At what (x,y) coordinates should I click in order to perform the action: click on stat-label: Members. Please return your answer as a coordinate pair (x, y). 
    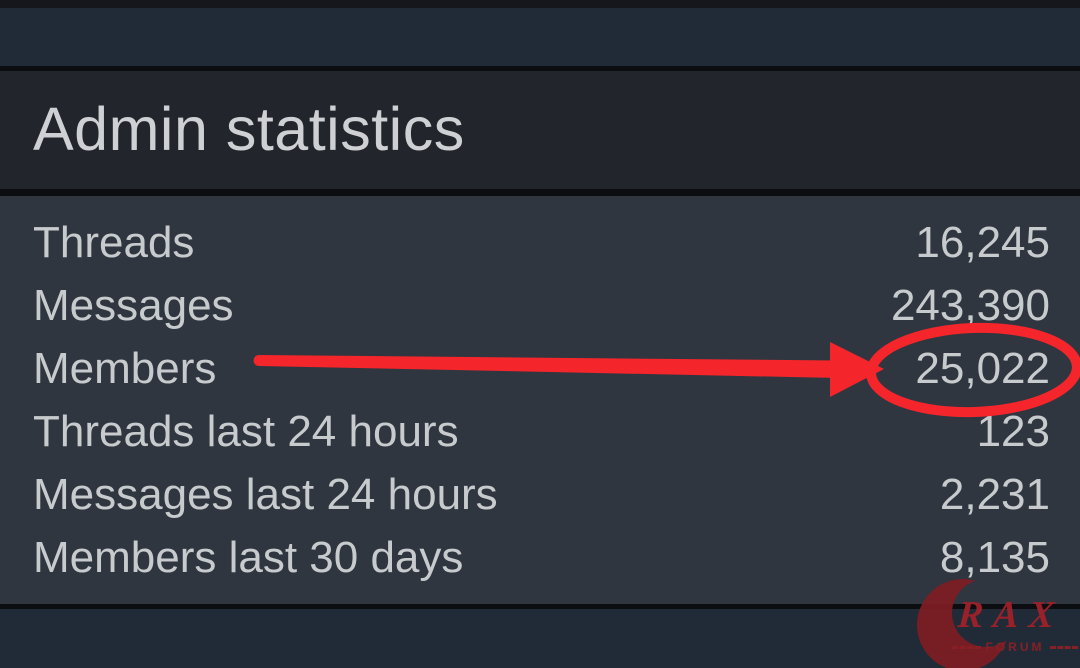
    Looking at the image, I should click on (125, 368).